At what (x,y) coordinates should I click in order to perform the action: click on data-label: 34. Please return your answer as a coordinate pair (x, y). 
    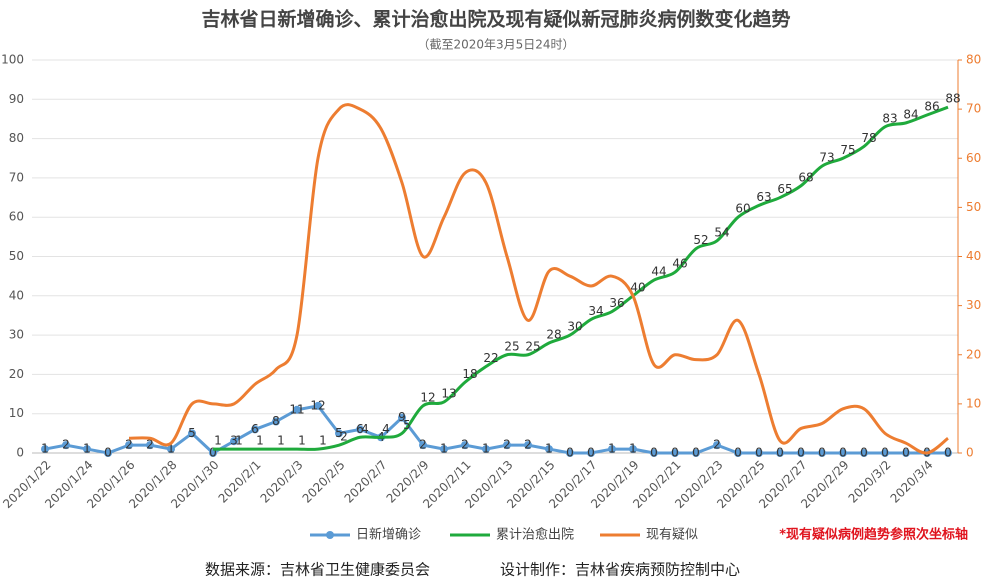
    Looking at the image, I should click on (595, 311).